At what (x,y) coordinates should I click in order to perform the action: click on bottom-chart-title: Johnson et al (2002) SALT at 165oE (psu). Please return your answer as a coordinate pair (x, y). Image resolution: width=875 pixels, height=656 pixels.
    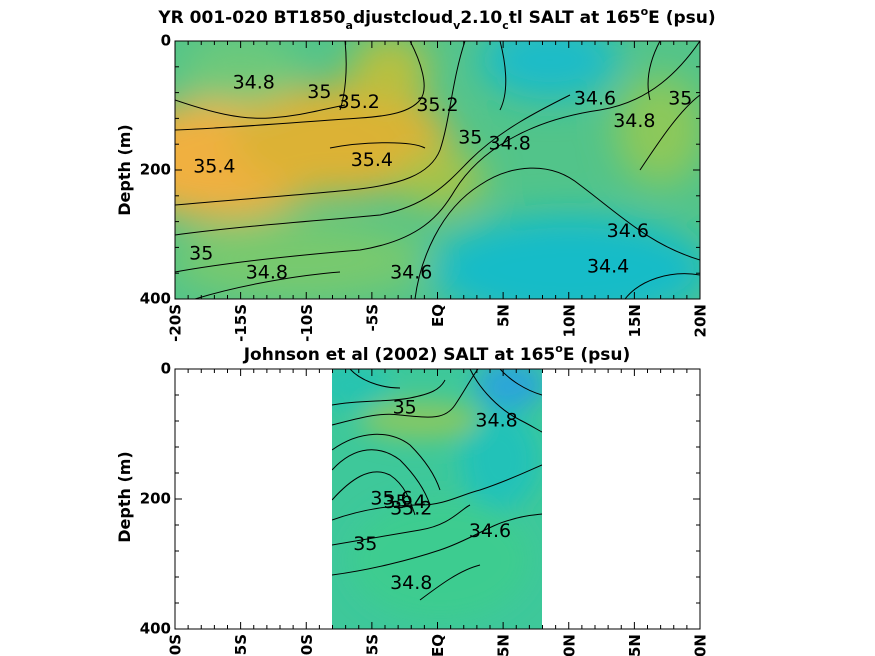
    Looking at the image, I should click on (437, 353).